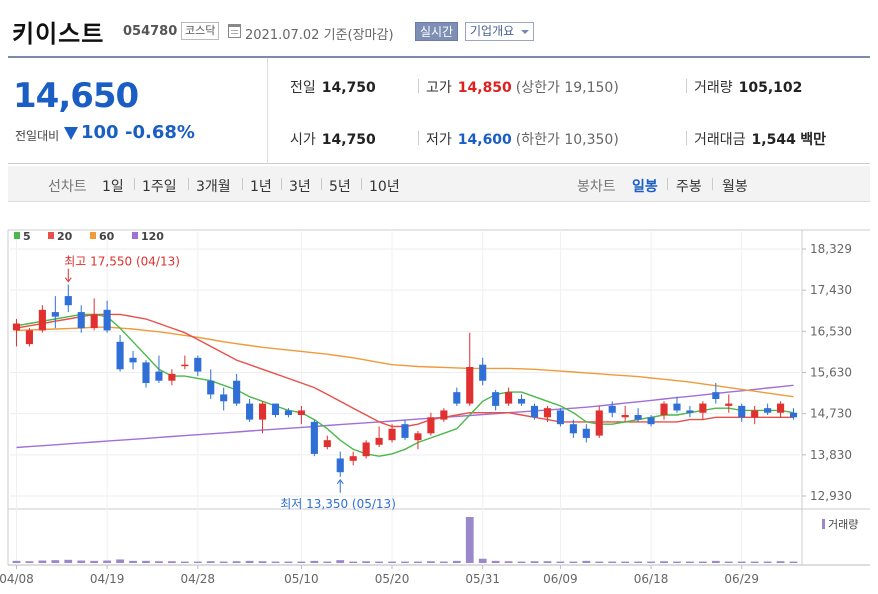 The image size is (878, 594). I want to click on max-price-annotation: 최고 17,550 (04/13), so click(122, 262).